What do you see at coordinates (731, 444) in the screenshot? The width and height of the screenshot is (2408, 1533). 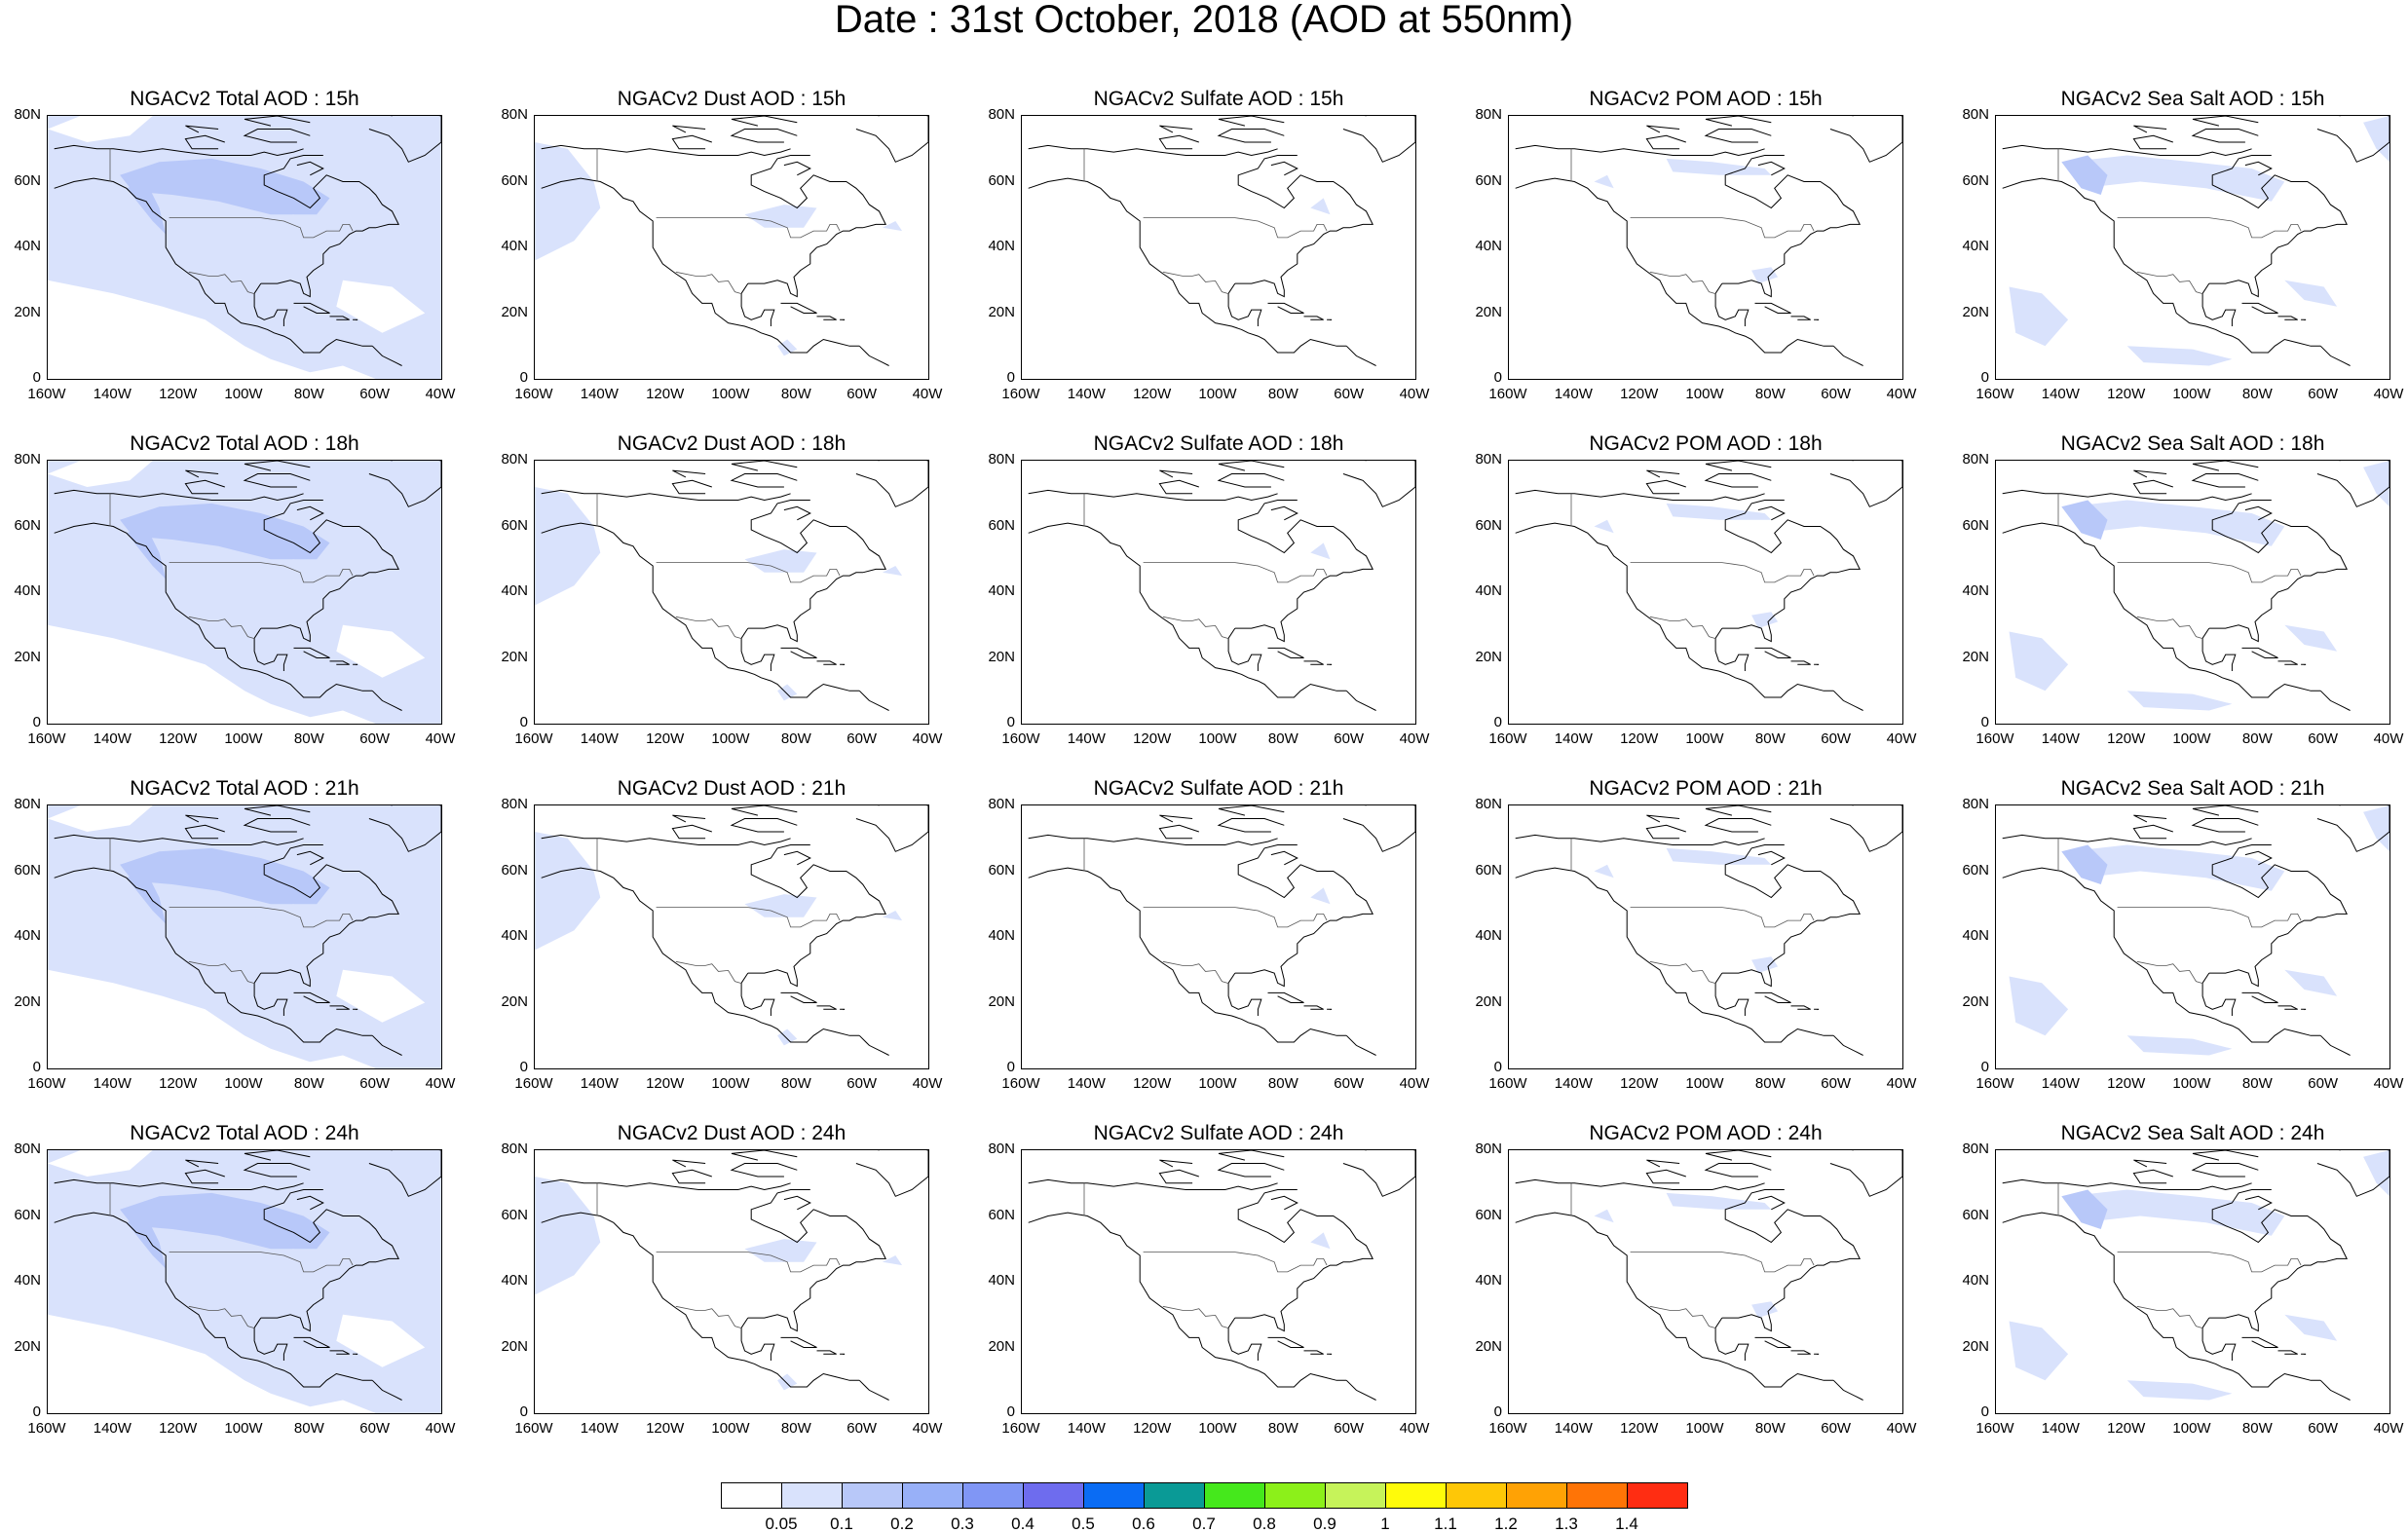 I see `panel-title: NGACv2 Dust AOD : 18h` at bounding box center [731, 444].